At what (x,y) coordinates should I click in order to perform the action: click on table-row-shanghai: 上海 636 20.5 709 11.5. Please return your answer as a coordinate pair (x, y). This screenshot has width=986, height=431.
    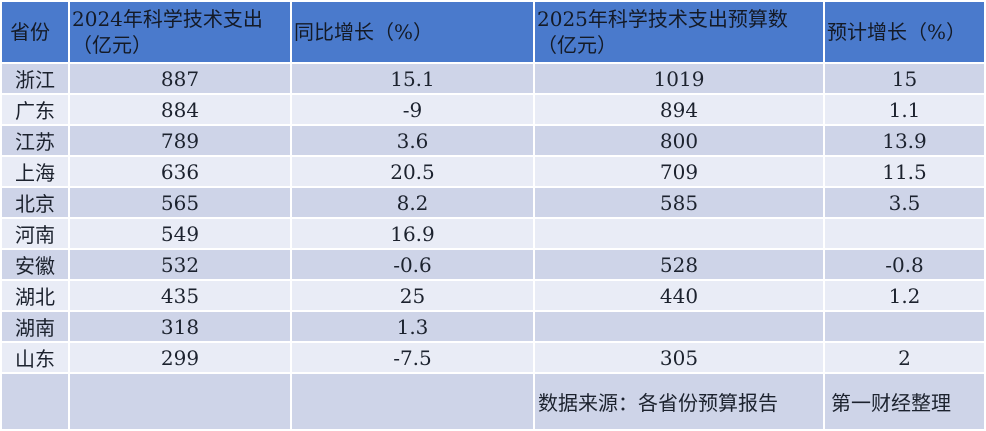
    Looking at the image, I should click on (493, 171).